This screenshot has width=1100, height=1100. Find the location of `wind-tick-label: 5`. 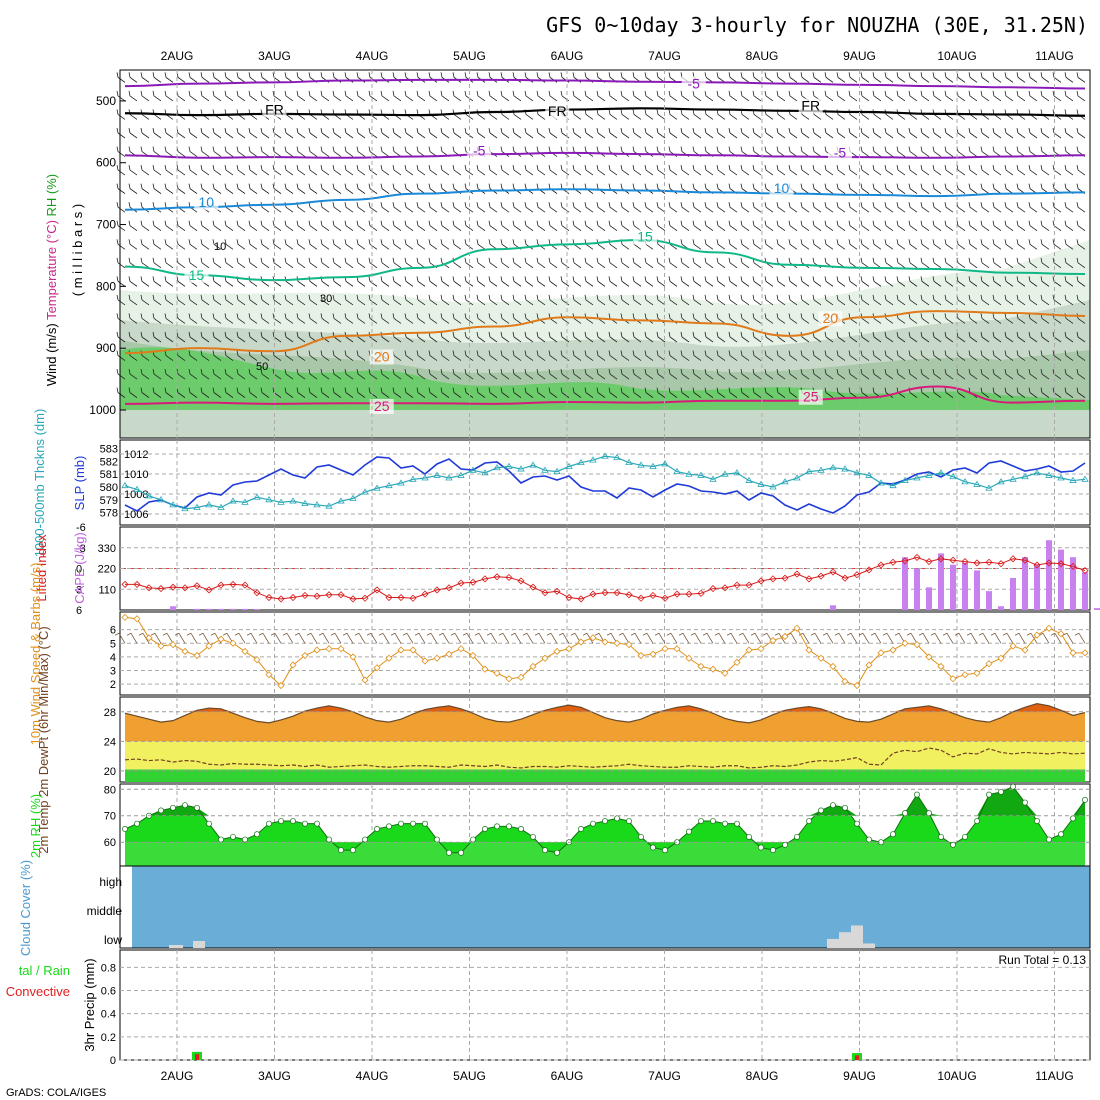

wind-tick-label: 5 is located at coordinates (113, 644).